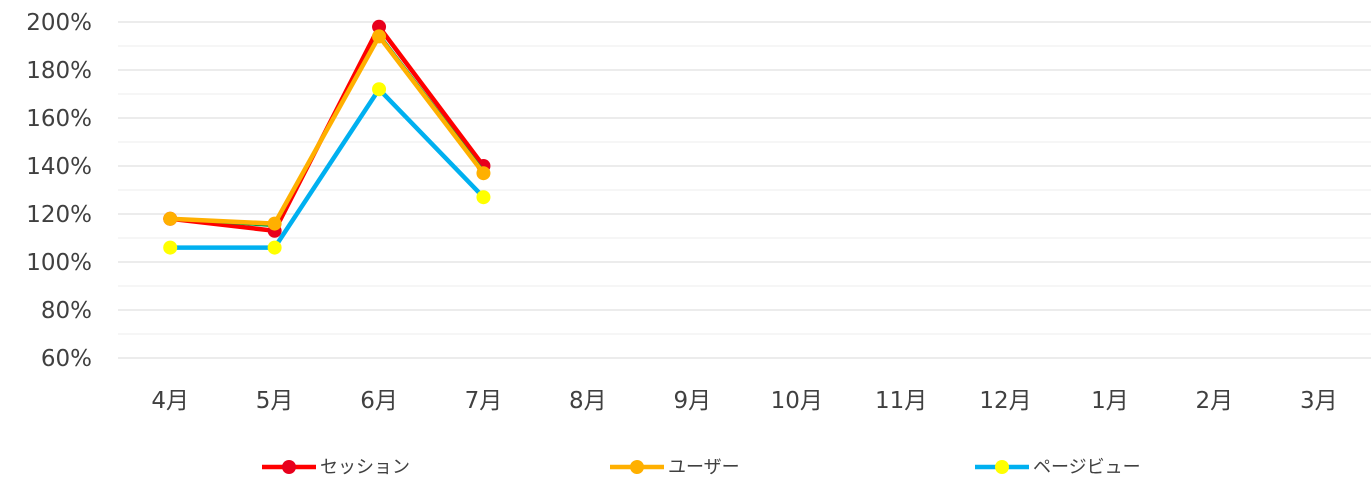 The image size is (1371, 483). What do you see at coordinates (901, 401) in the screenshot?
I see `x-tick-label: 11月` at bounding box center [901, 401].